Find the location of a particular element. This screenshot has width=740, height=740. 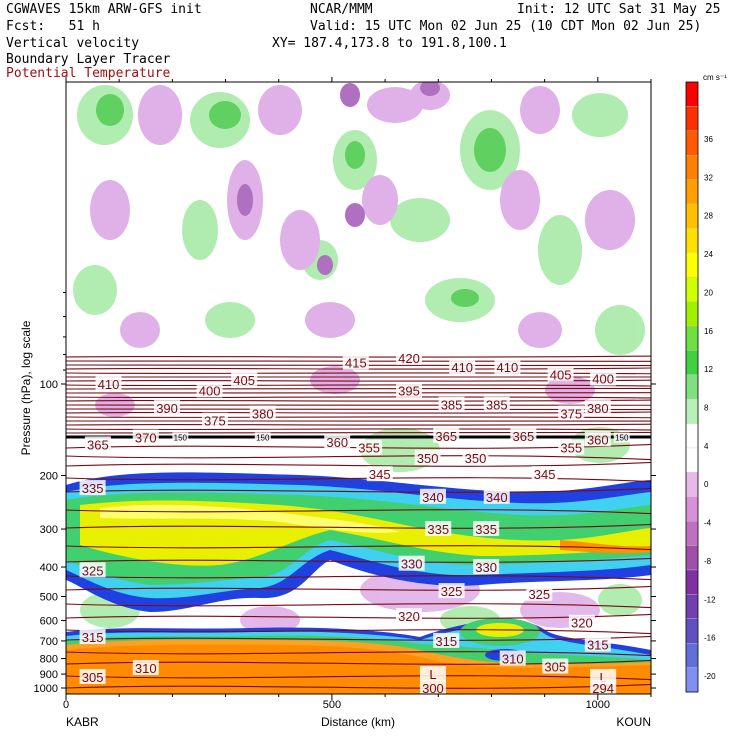

theta-label: 340 is located at coordinates (497, 497).